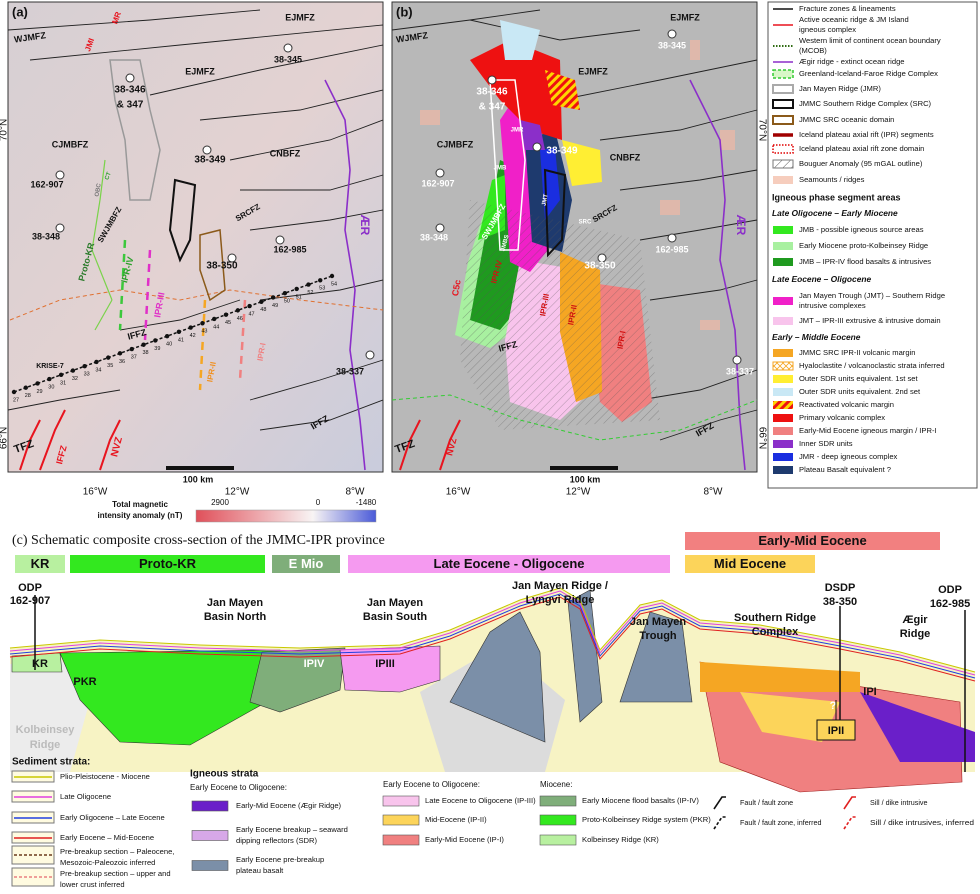  Describe the element at coordinates (456, 288) in the screenshot. I see `map-label: C5c` at that location.